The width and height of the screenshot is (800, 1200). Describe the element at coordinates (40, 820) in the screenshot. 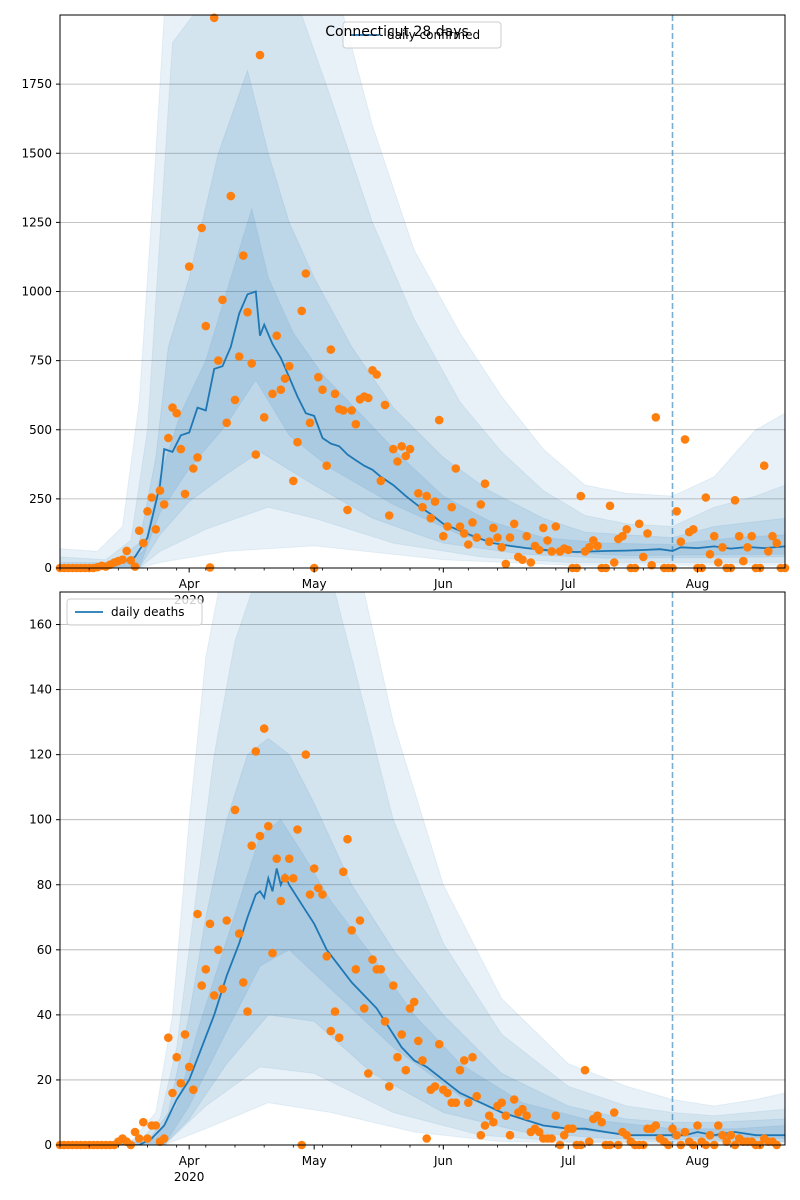

I see `y-tick-label: 100` at that location.